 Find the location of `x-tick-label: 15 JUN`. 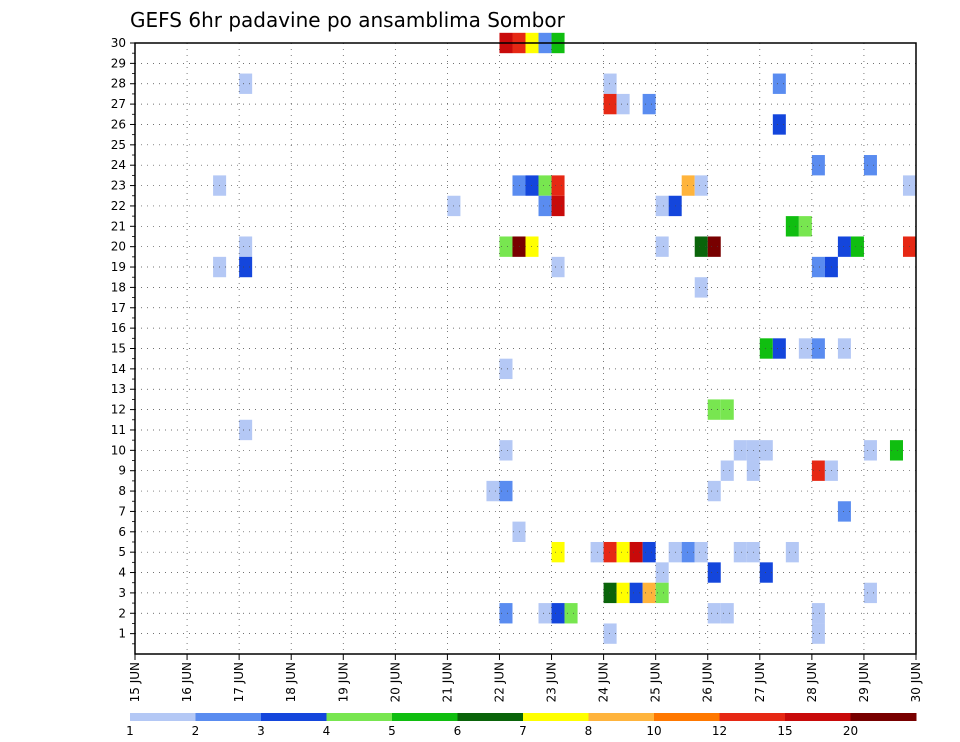

x-tick-label: 15 JUN is located at coordinates (135, 682).